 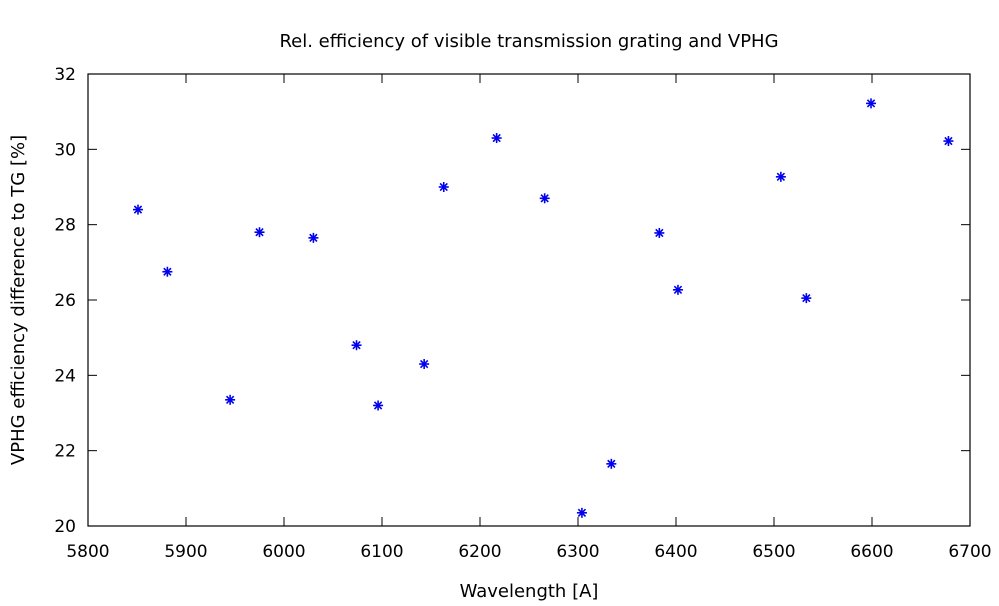 What do you see at coordinates (65, 75) in the screenshot?
I see `y-tick-label: 32` at bounding box center [65, 75].